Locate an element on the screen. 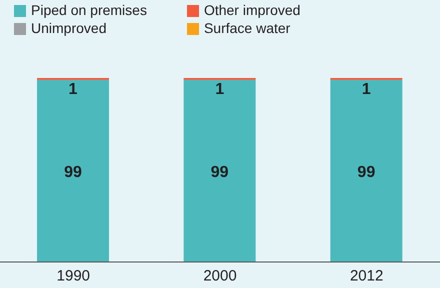 The width and height of the screenshot is (440, 288). x-tick-label: 2012 is located at coordinates (367, 276).